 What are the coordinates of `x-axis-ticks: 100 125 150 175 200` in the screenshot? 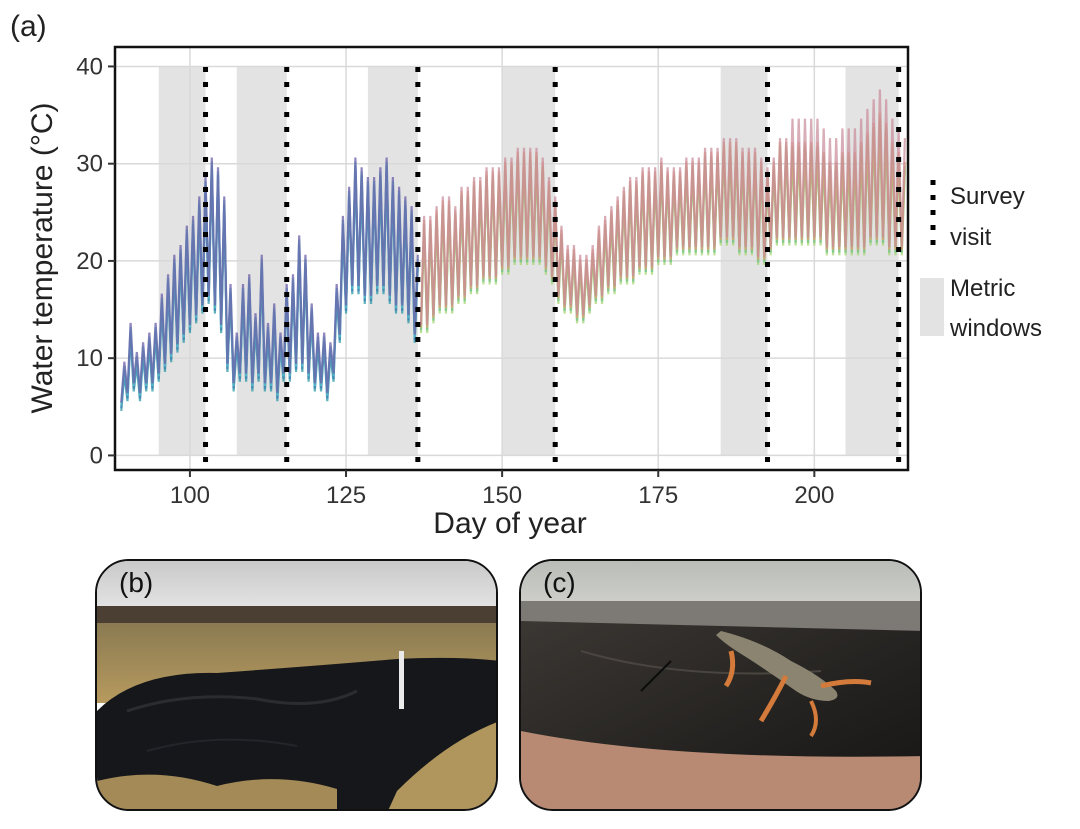 It's located at (502, 489).